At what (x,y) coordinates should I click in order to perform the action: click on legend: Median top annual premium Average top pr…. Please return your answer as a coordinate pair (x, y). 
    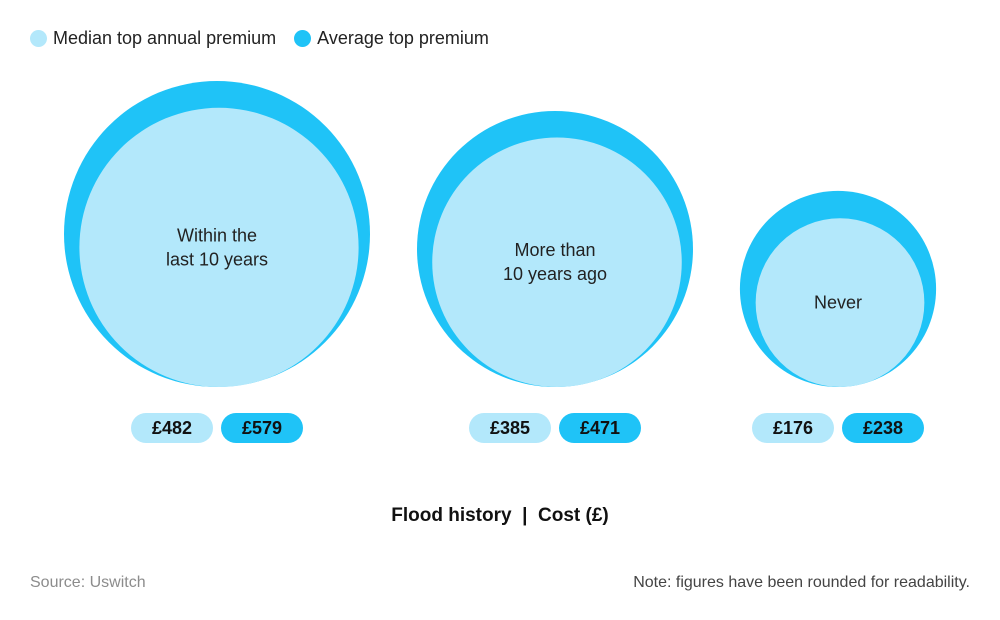
    Looking at the image, I should click on (268, 38).